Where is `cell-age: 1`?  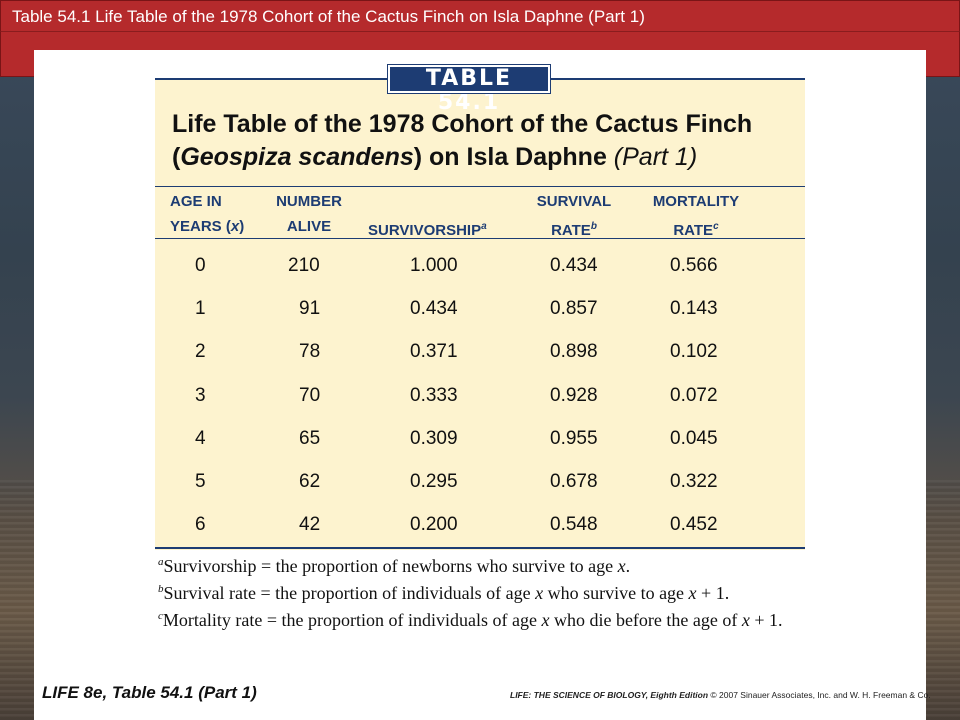 cell-age: 1 is located at coordinates (200, 308).